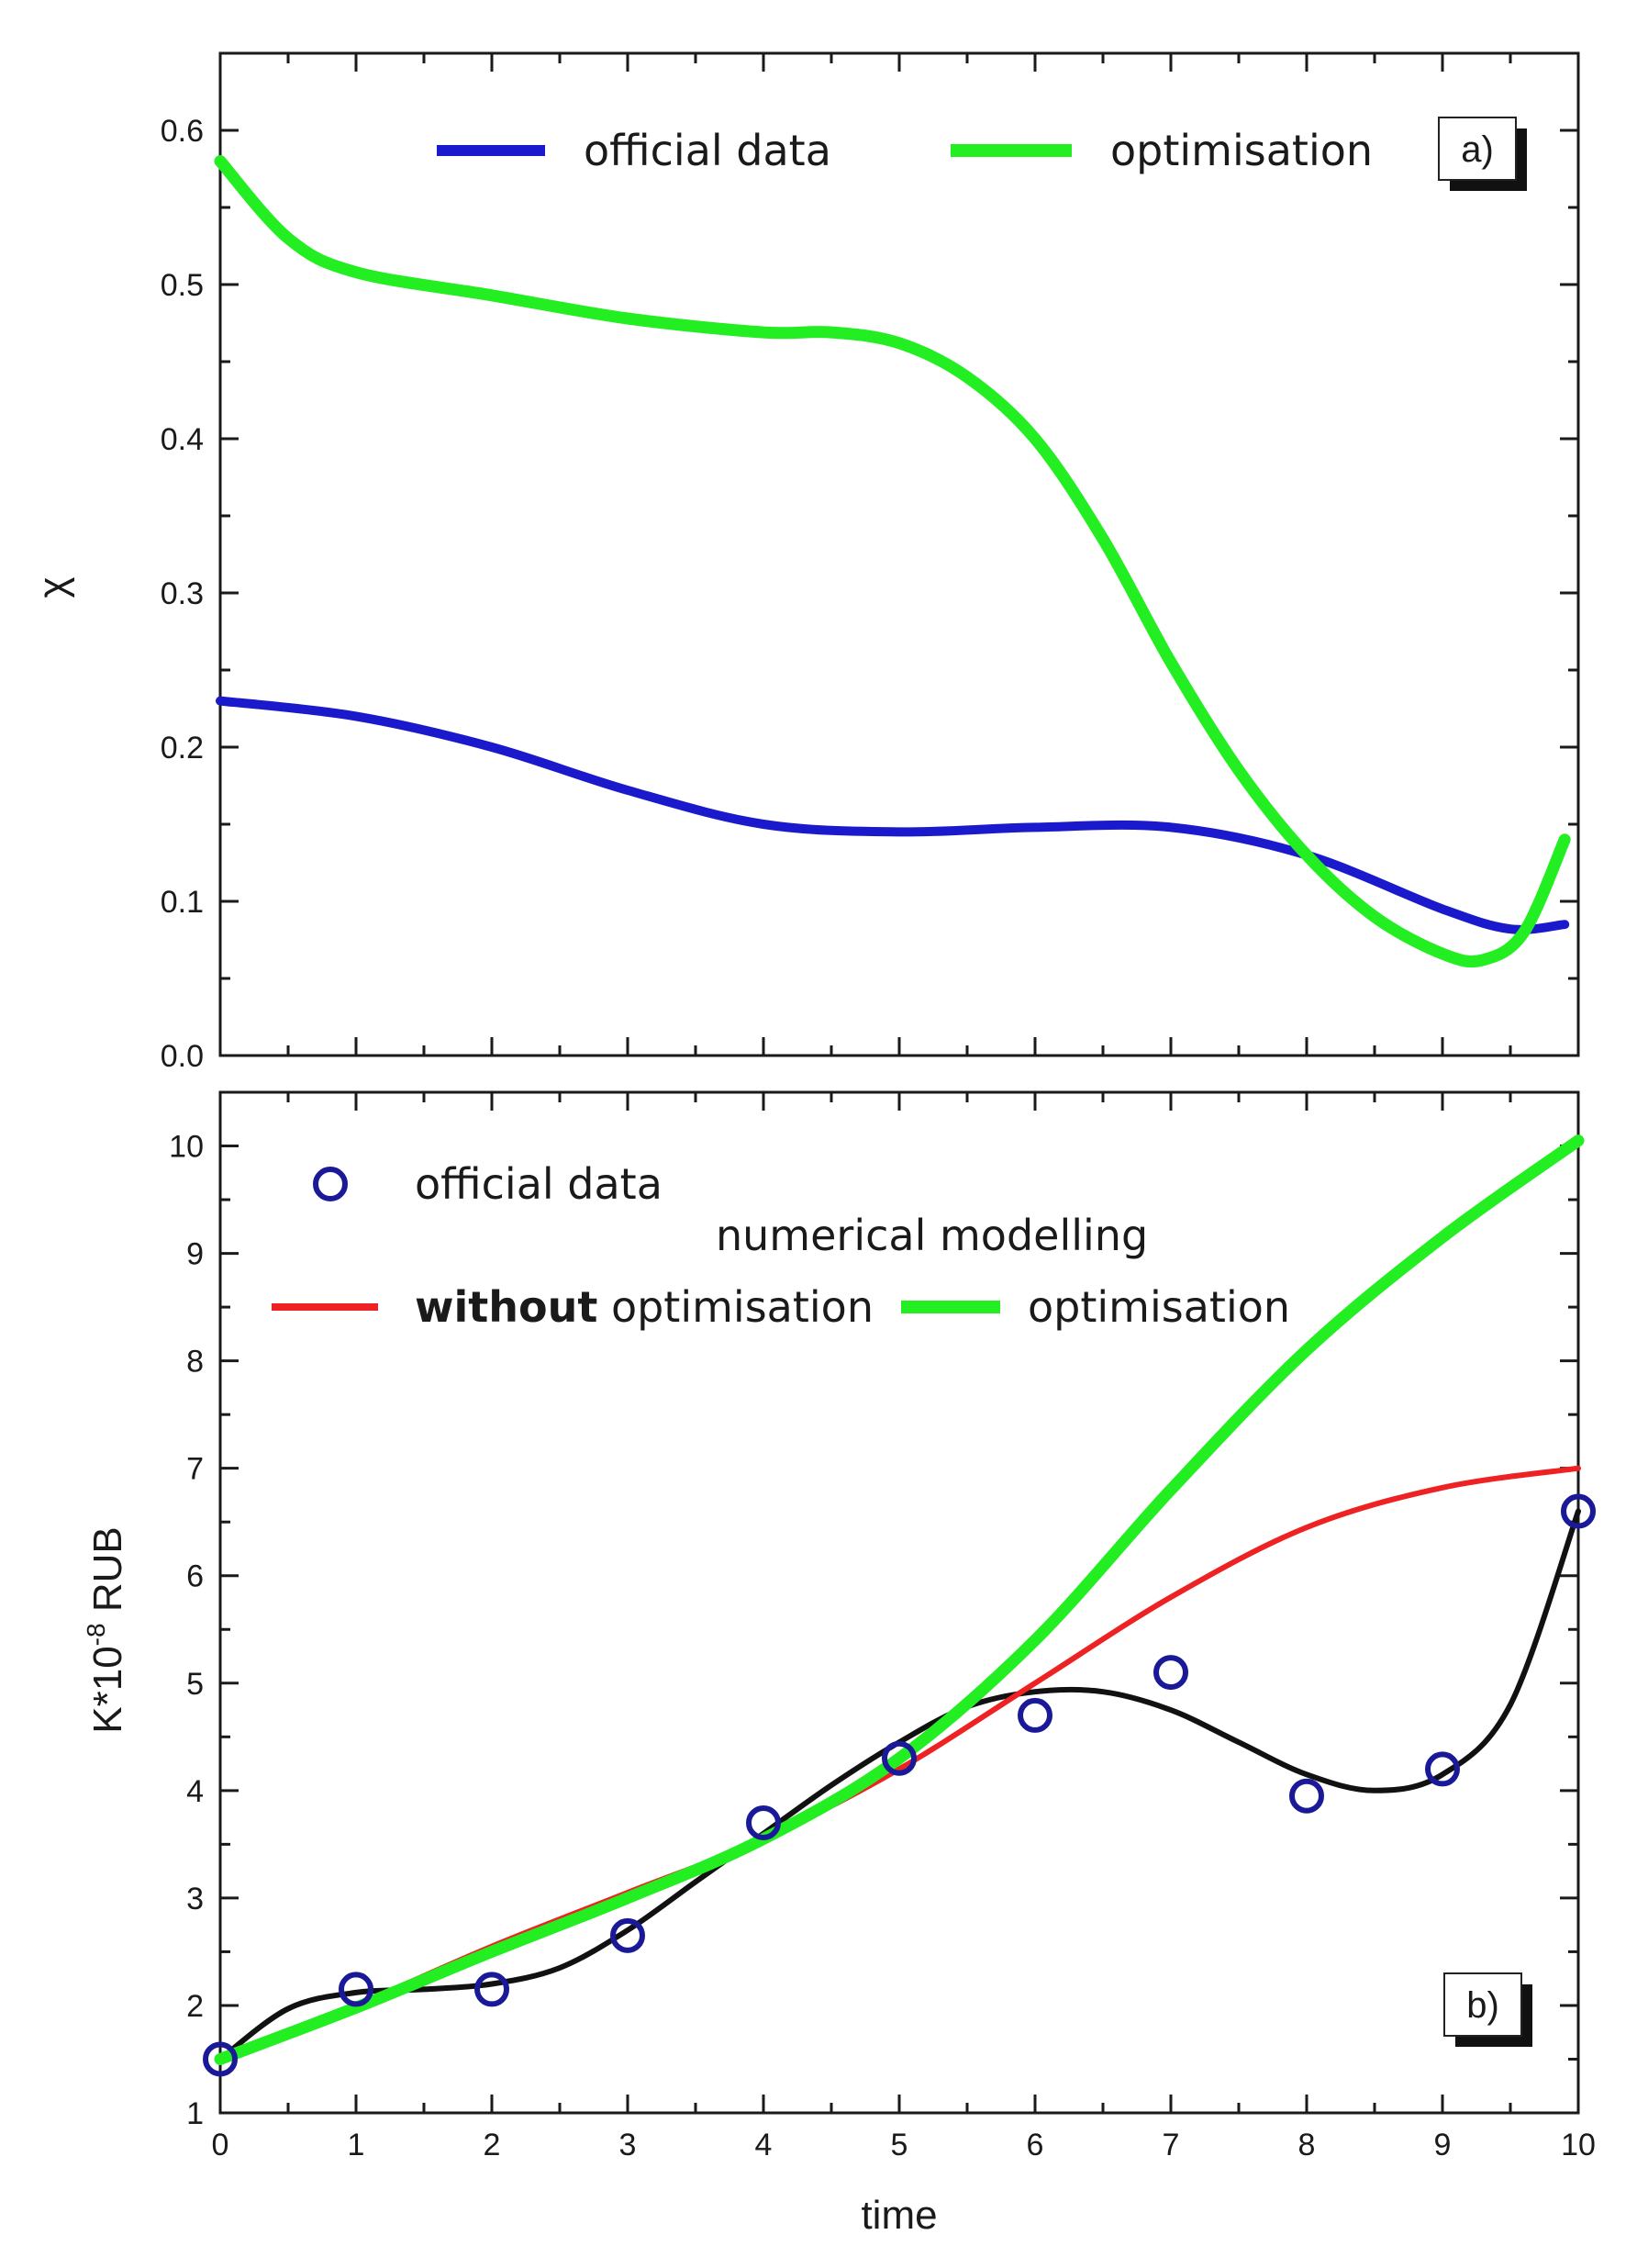 The width and height of the screenshot is (1637, 2268). What do you see at coordinates (195, 2006) in the screenshot?
I see `panel-b-ytick-label: 2` at bounding box center [195, 2006].